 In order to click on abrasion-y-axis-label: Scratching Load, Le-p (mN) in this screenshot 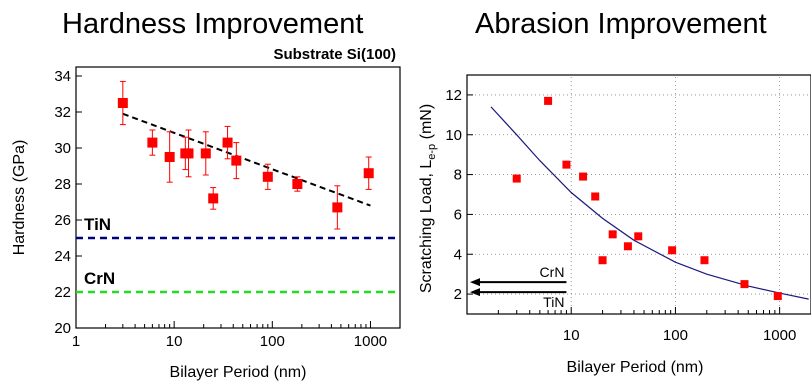, I will do `click(428, 198)`.